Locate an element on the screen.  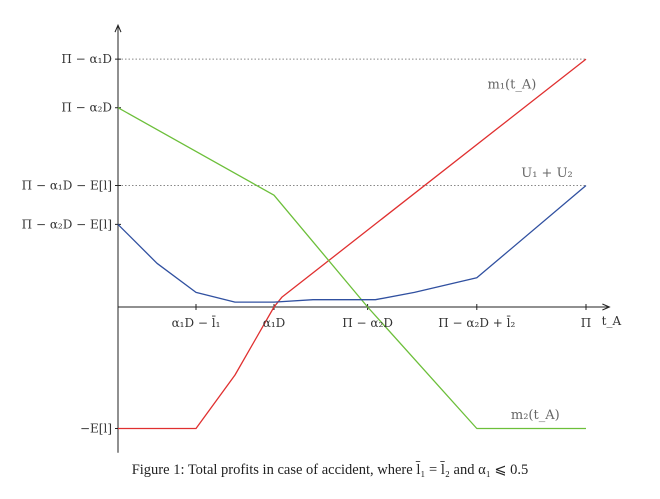
series-label-1: m₂(t_A) is located at coordinates (535, 415).